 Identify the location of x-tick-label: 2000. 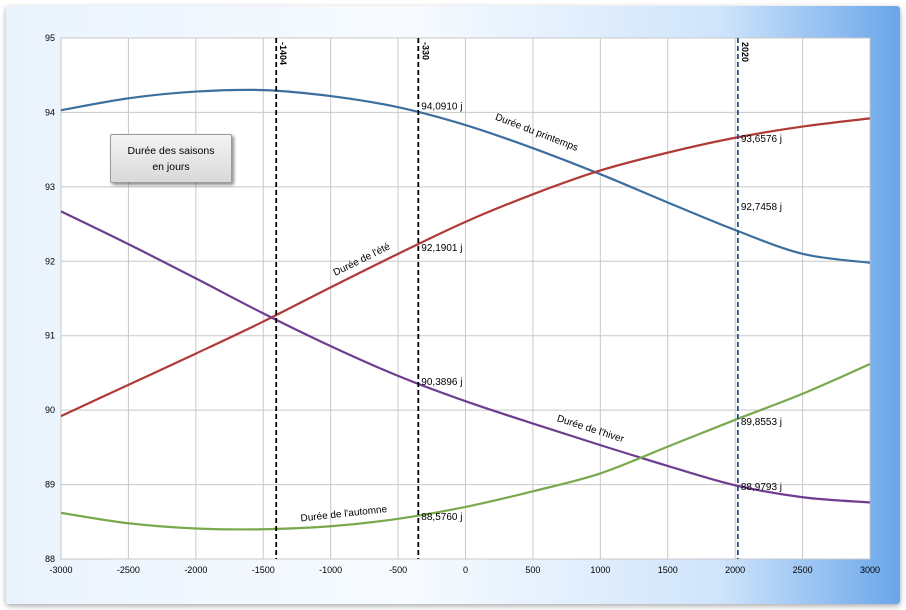
(735, 570).